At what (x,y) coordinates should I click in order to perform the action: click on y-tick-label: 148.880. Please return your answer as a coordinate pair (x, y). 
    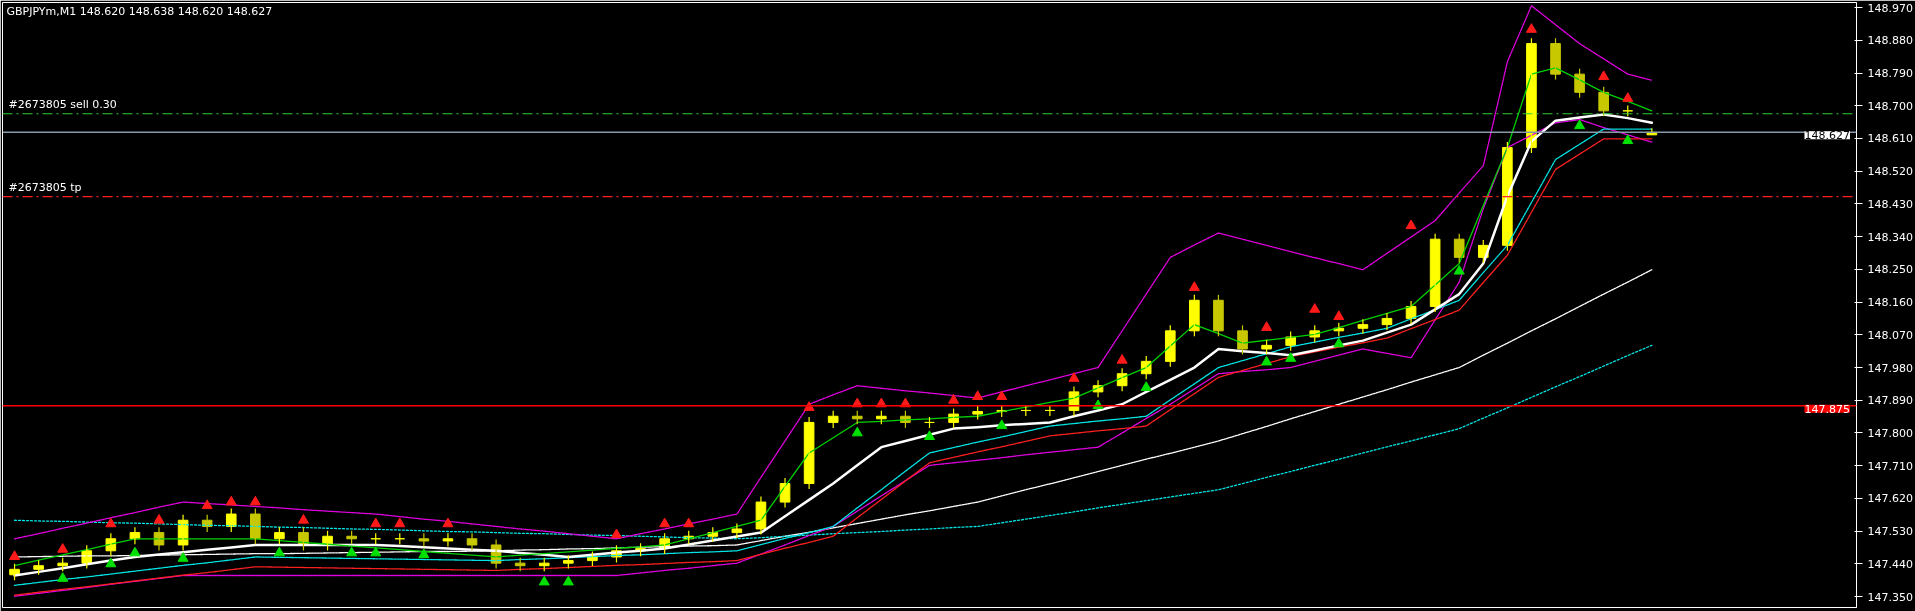
    Looking at the image, I should click on (1890, 41).